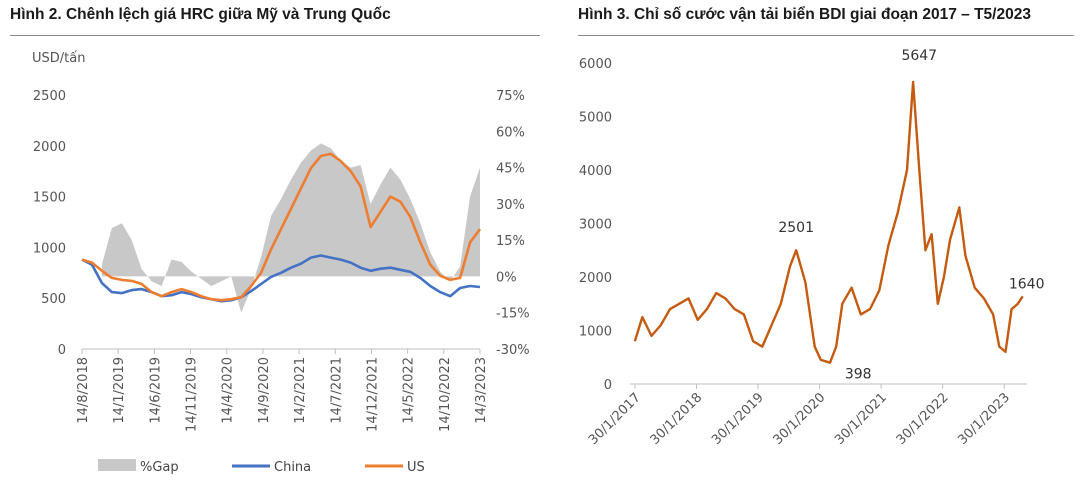  What do you see at coordinates (119, 390) in the screenshot?
I see `x-tick-label: 14/1/2019` at bounding box center [119, 390].